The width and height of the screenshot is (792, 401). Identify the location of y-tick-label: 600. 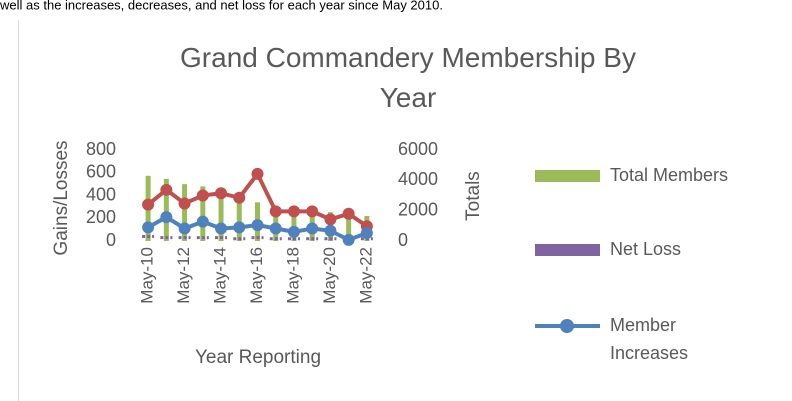
(101, 172).